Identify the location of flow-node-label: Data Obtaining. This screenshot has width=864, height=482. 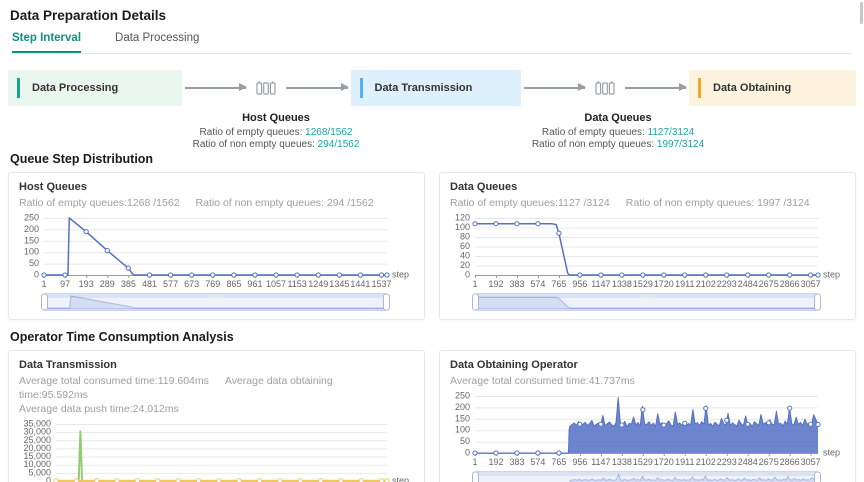
(752, 88).